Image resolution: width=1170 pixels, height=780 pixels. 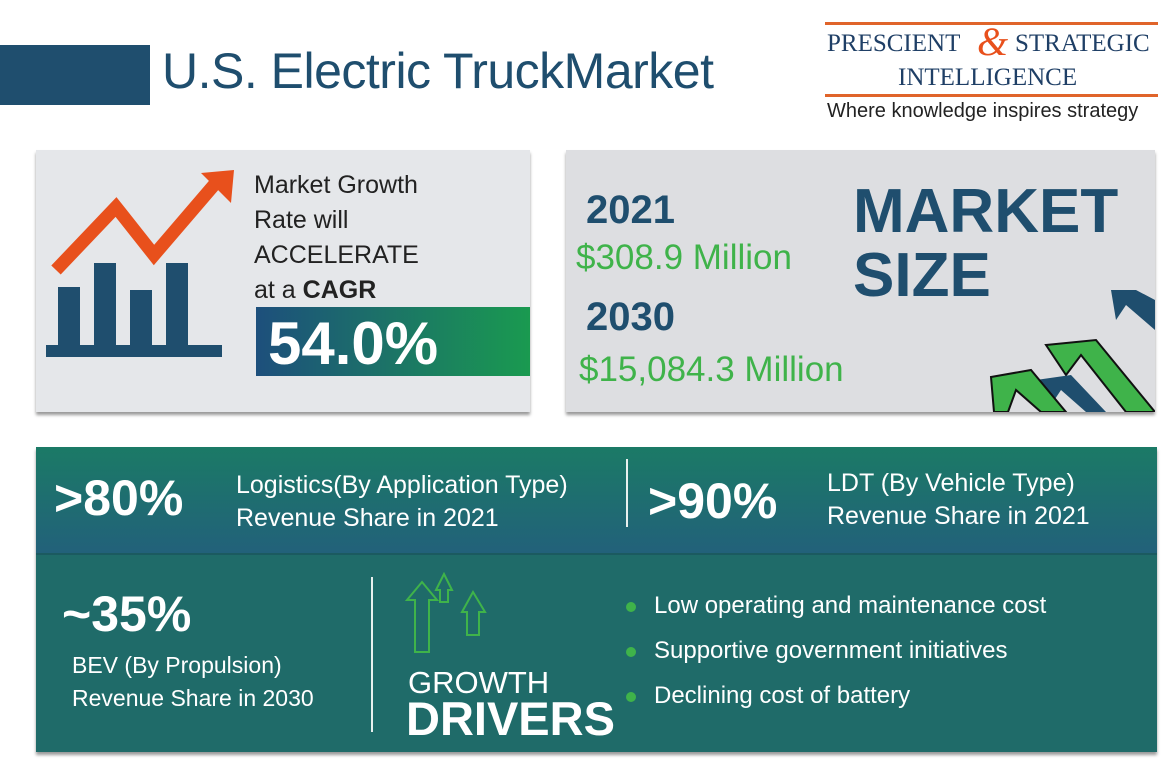 What do you see at coordinates (850, 605) in the screenshot?
I see `driver-text: Low operating and maintenance cost` at bounding box center [850, 605].